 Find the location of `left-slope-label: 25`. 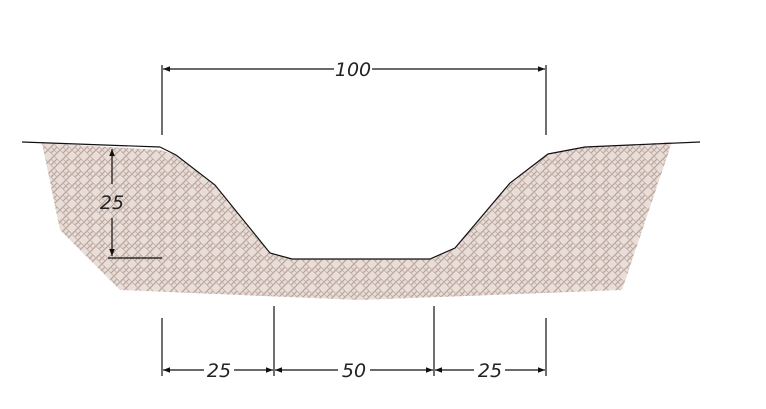

left-slope-label: 25 is located at coordinates (219, 371).